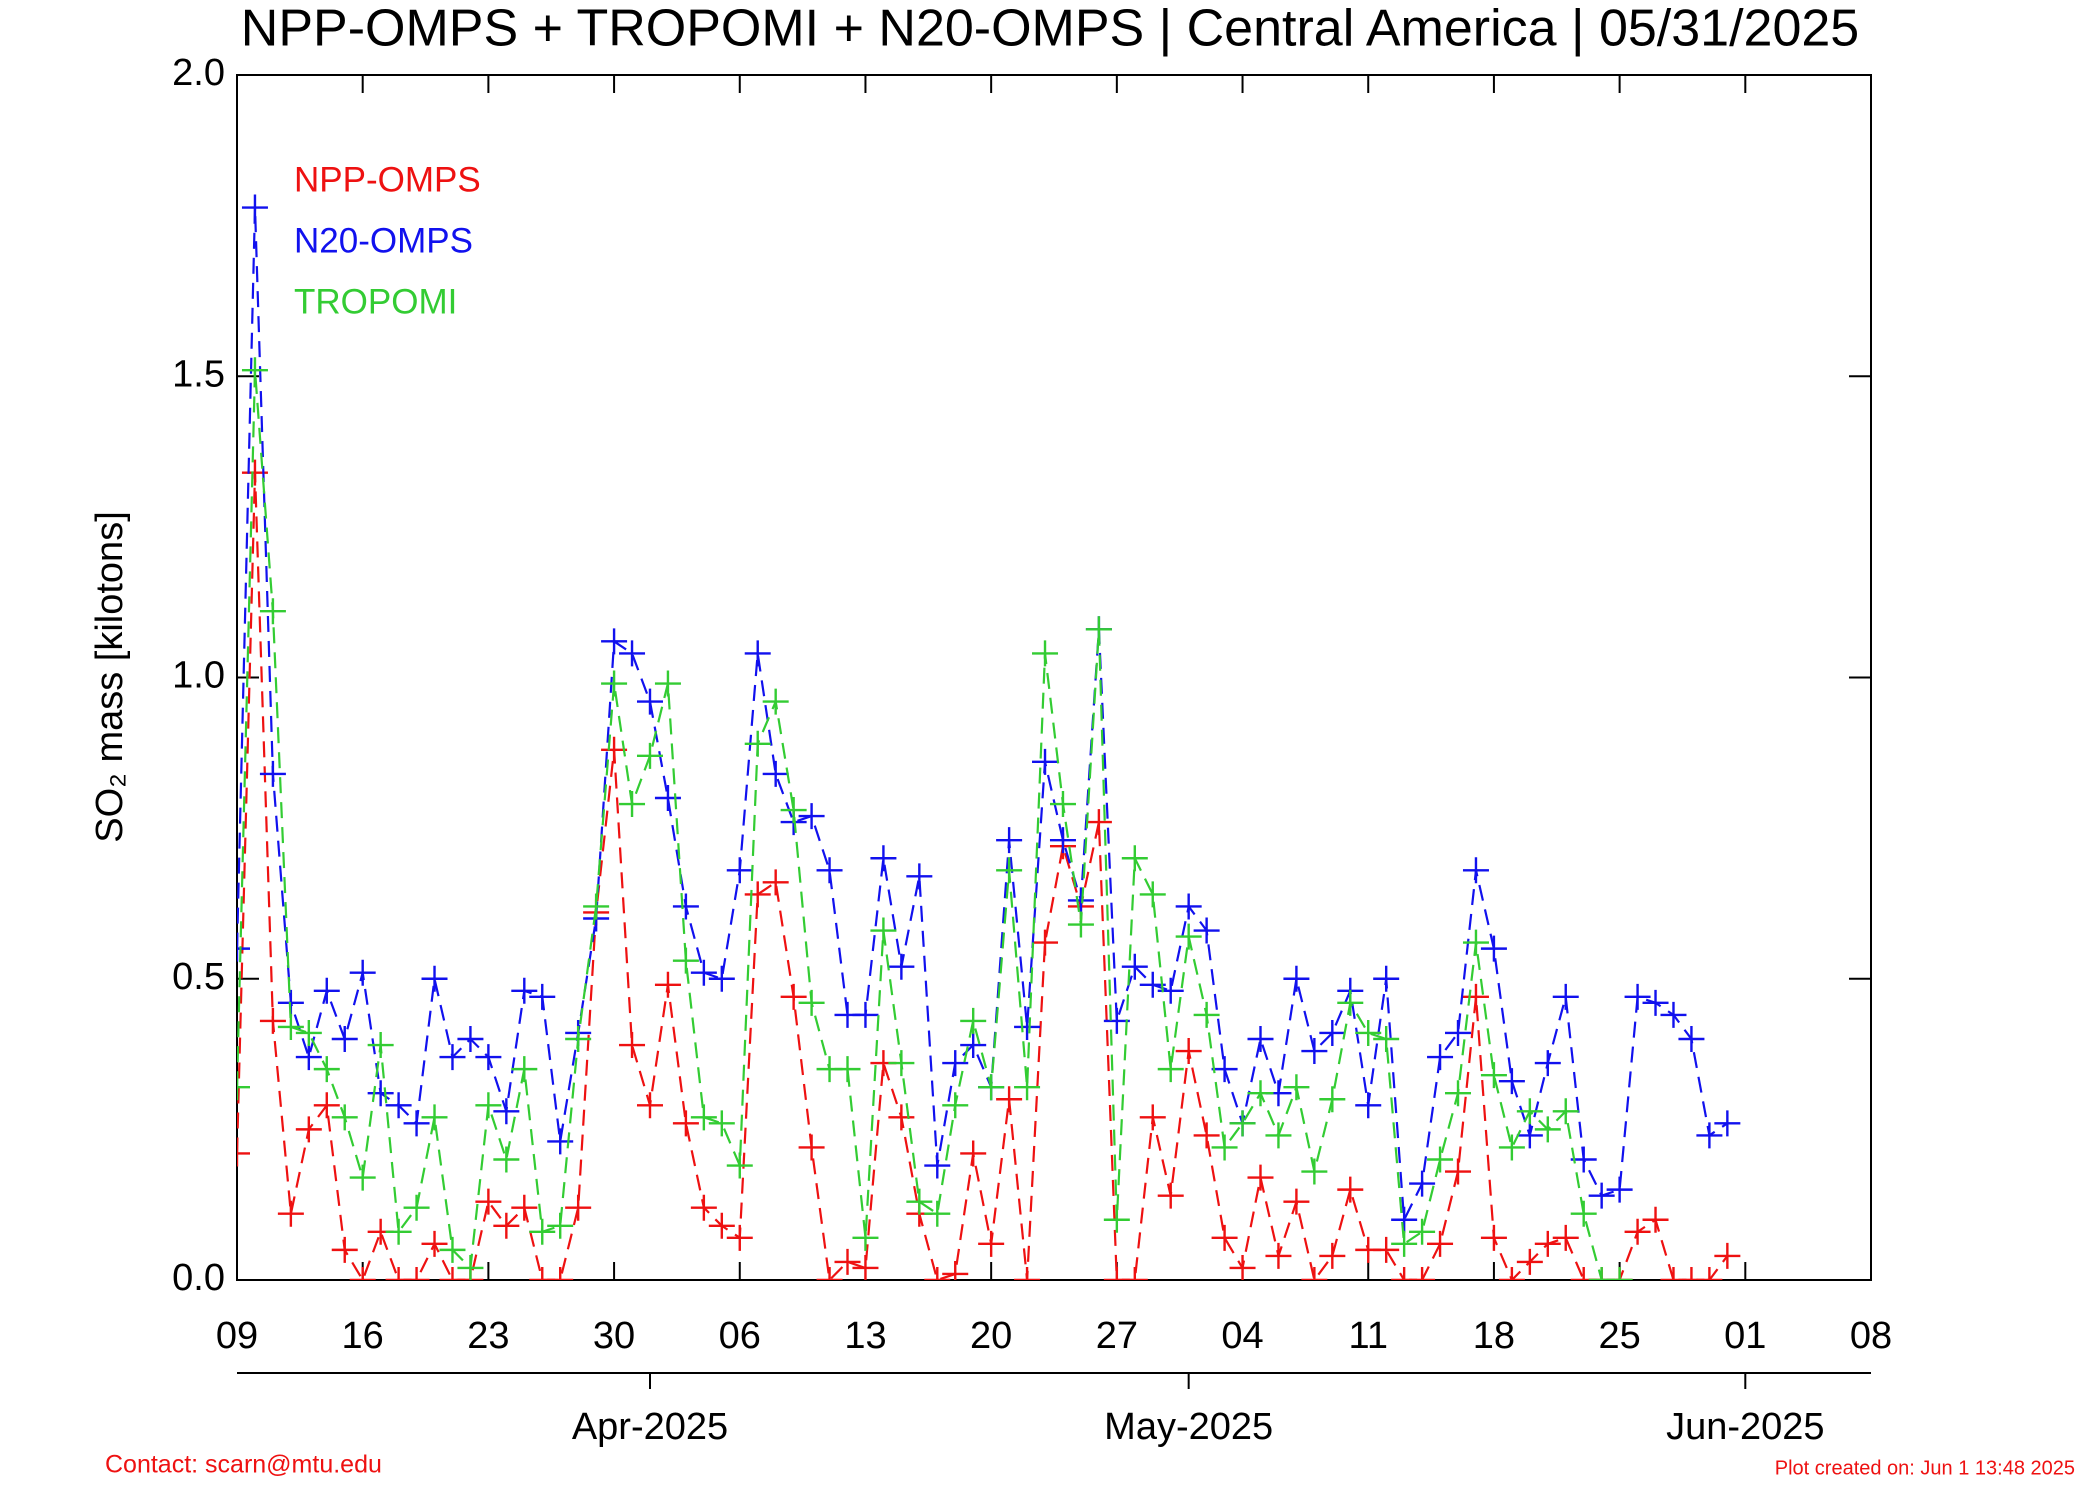 This screenshot has width=2100, height=1505. I want to click on y-tick-label: 1.0, so click(198, 676).